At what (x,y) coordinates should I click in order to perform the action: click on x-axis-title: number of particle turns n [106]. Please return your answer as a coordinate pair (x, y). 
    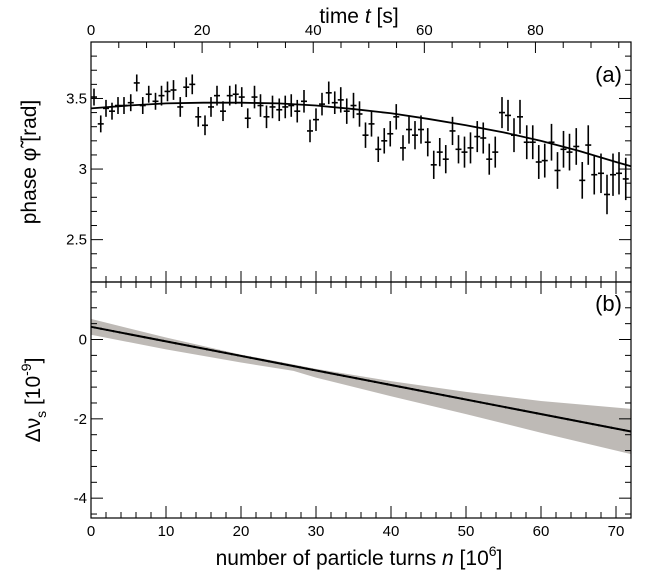
    Looking at the image, I should click on (359, 556).